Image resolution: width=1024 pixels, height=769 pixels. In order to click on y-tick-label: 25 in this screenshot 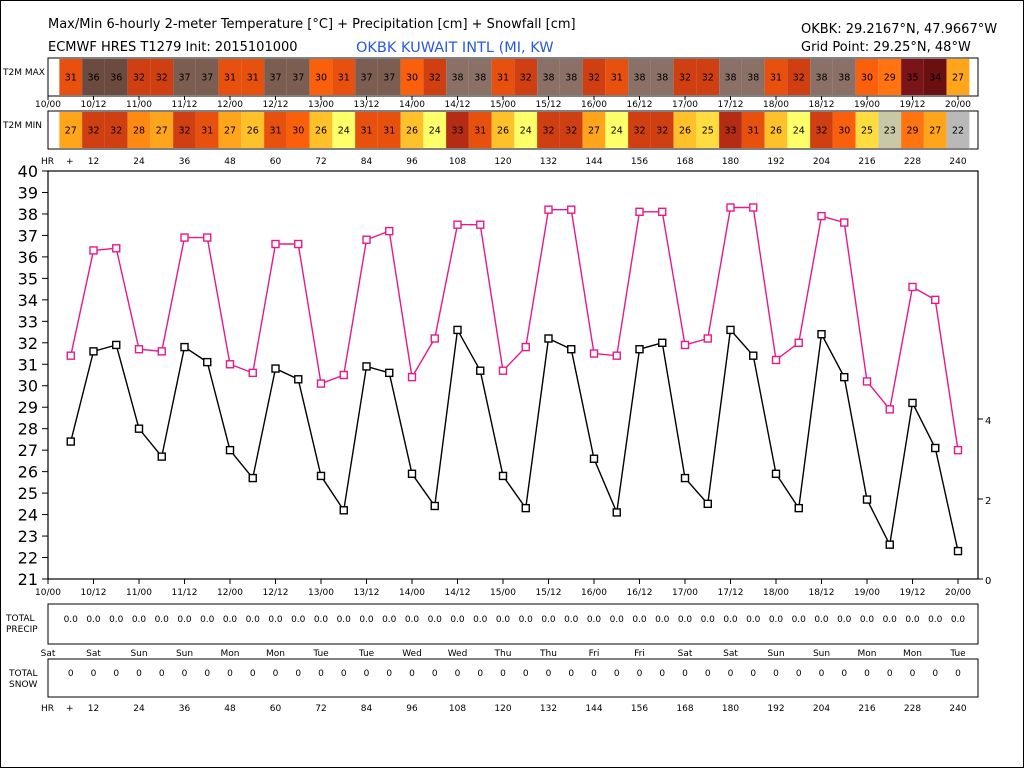, I will do `click(28, 493)`.